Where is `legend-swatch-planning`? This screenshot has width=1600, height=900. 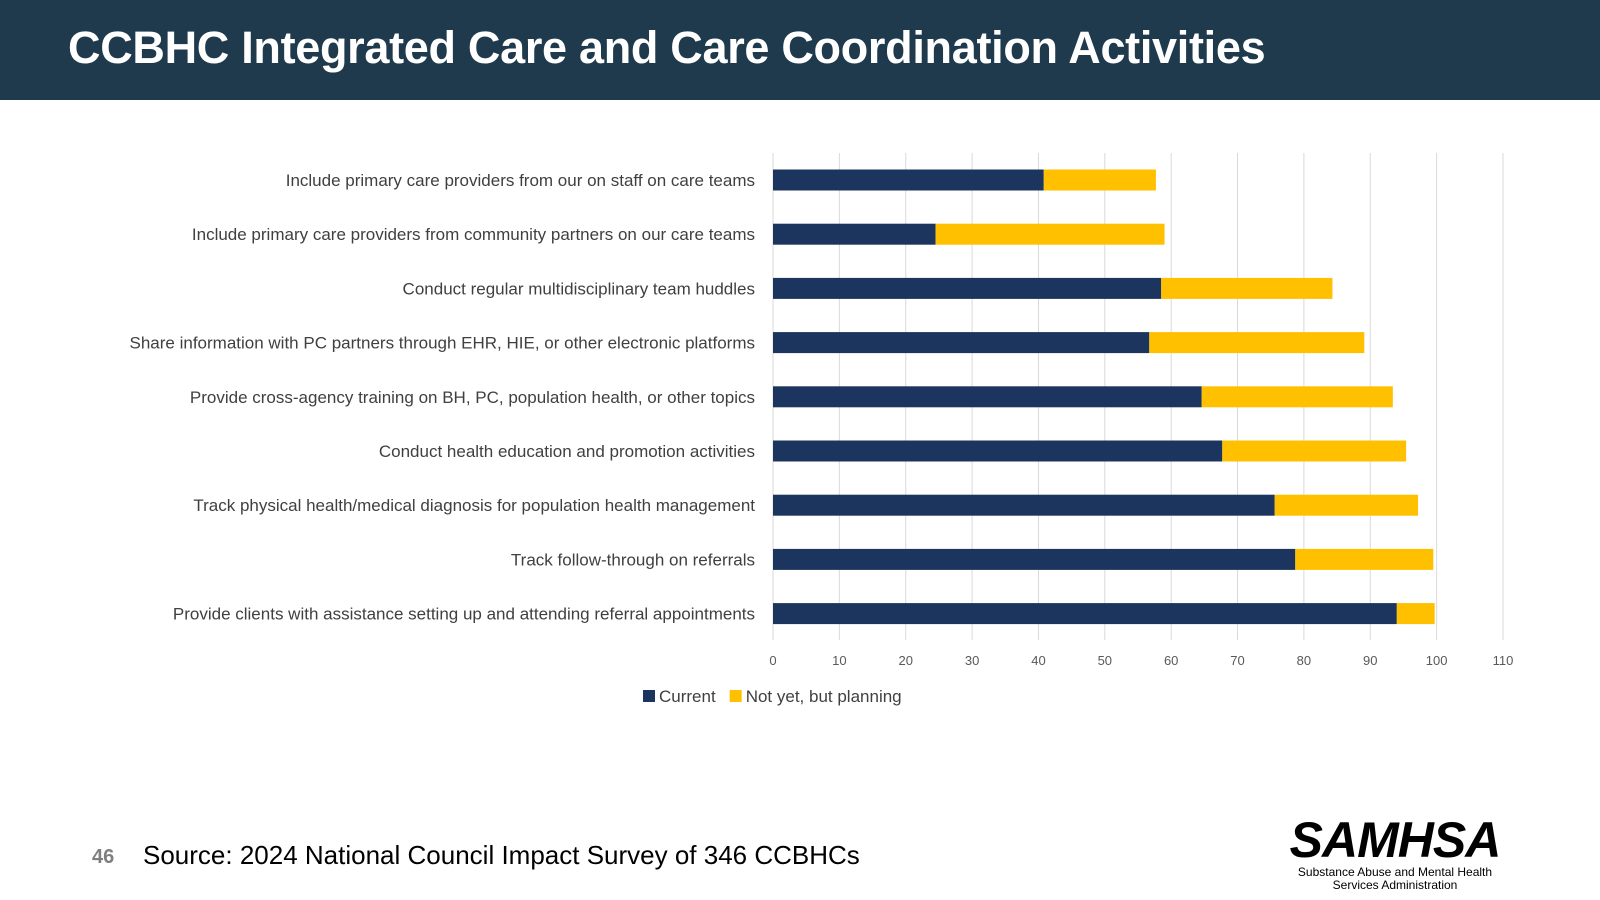
legend-swatch-planning is located at coordinates (735, 696).